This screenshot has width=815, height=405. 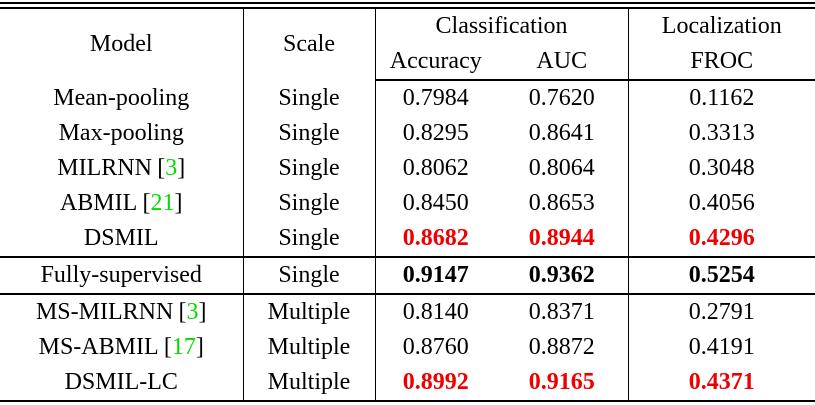 What do you see at coordinates (721, 276) in the screenshot?
I see `froc-cell: 0.5254` at bounding box center [721, 276].